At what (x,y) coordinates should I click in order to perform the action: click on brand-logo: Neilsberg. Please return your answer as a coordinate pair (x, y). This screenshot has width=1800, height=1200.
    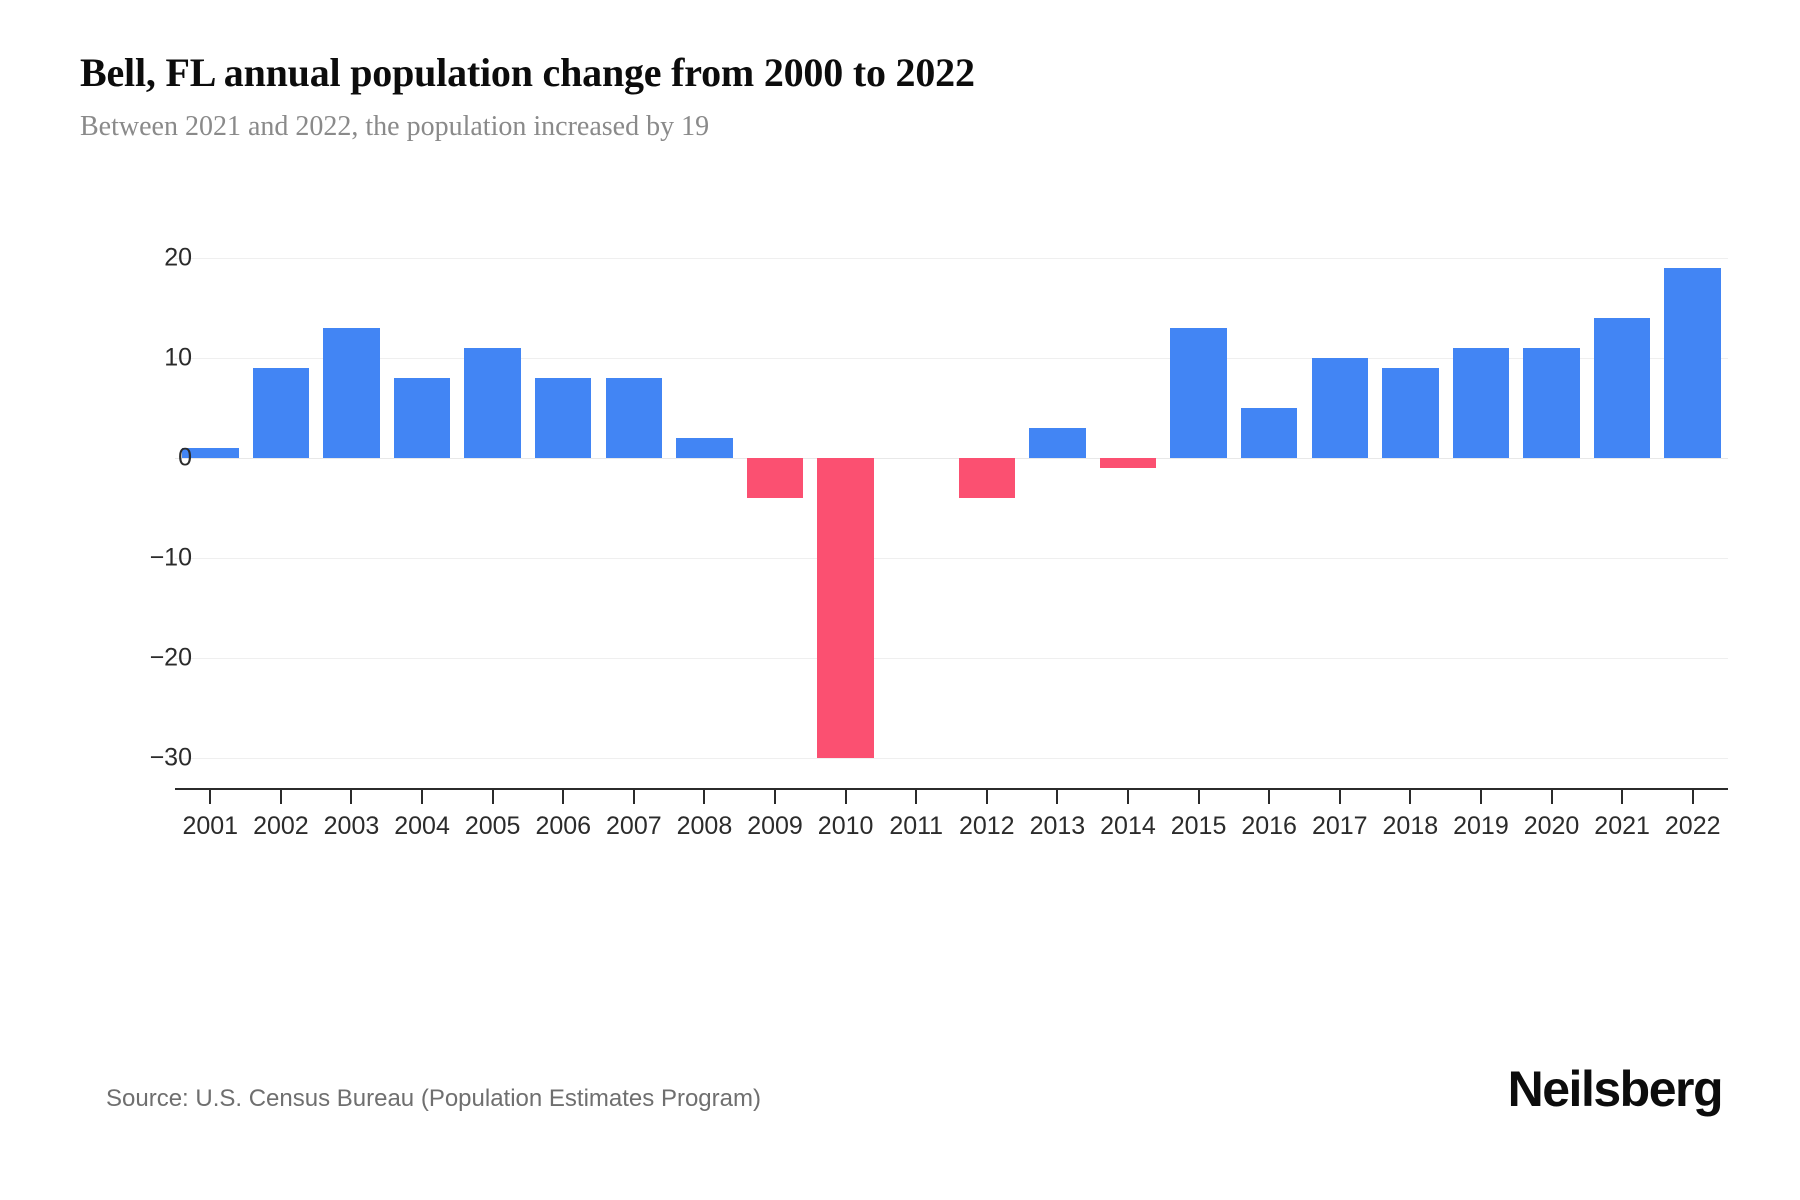
    Looking at the image, I should click on (1615, 1089).